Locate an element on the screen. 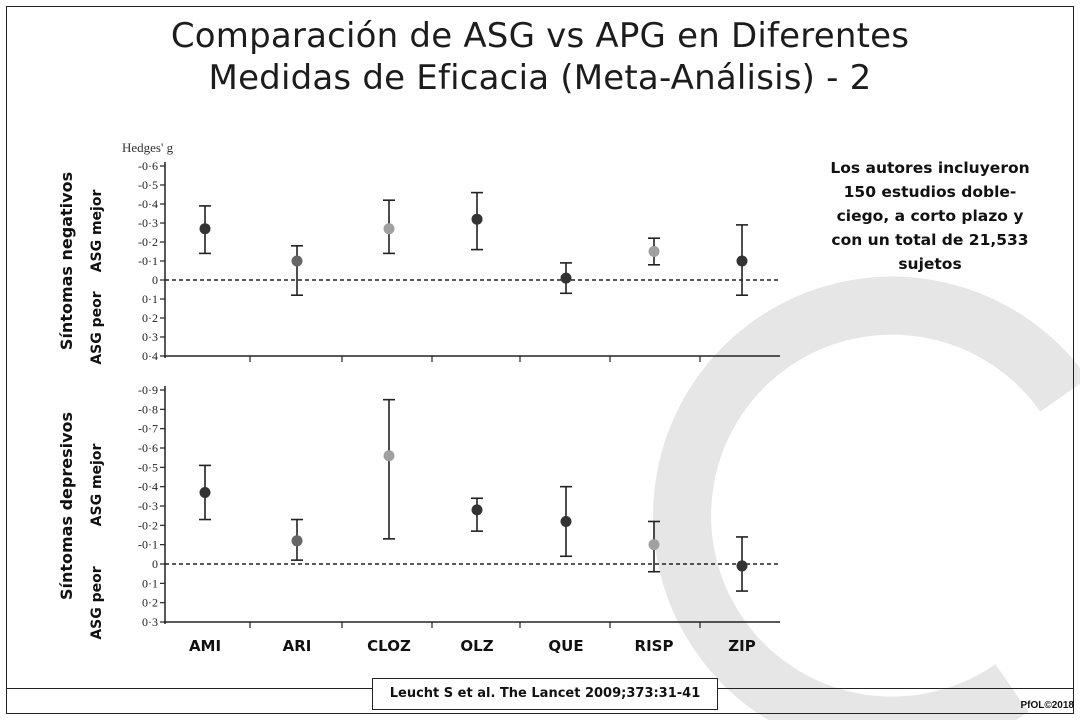 This screenshot has width=1080, height=720. note-line: Los autores incluyeron is located at coordinates (930, 168).